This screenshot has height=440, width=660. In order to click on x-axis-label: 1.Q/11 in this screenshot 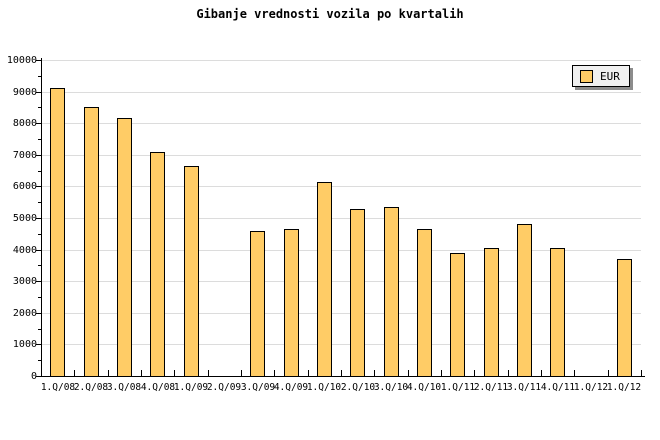, I will do `click(458, 387)`.